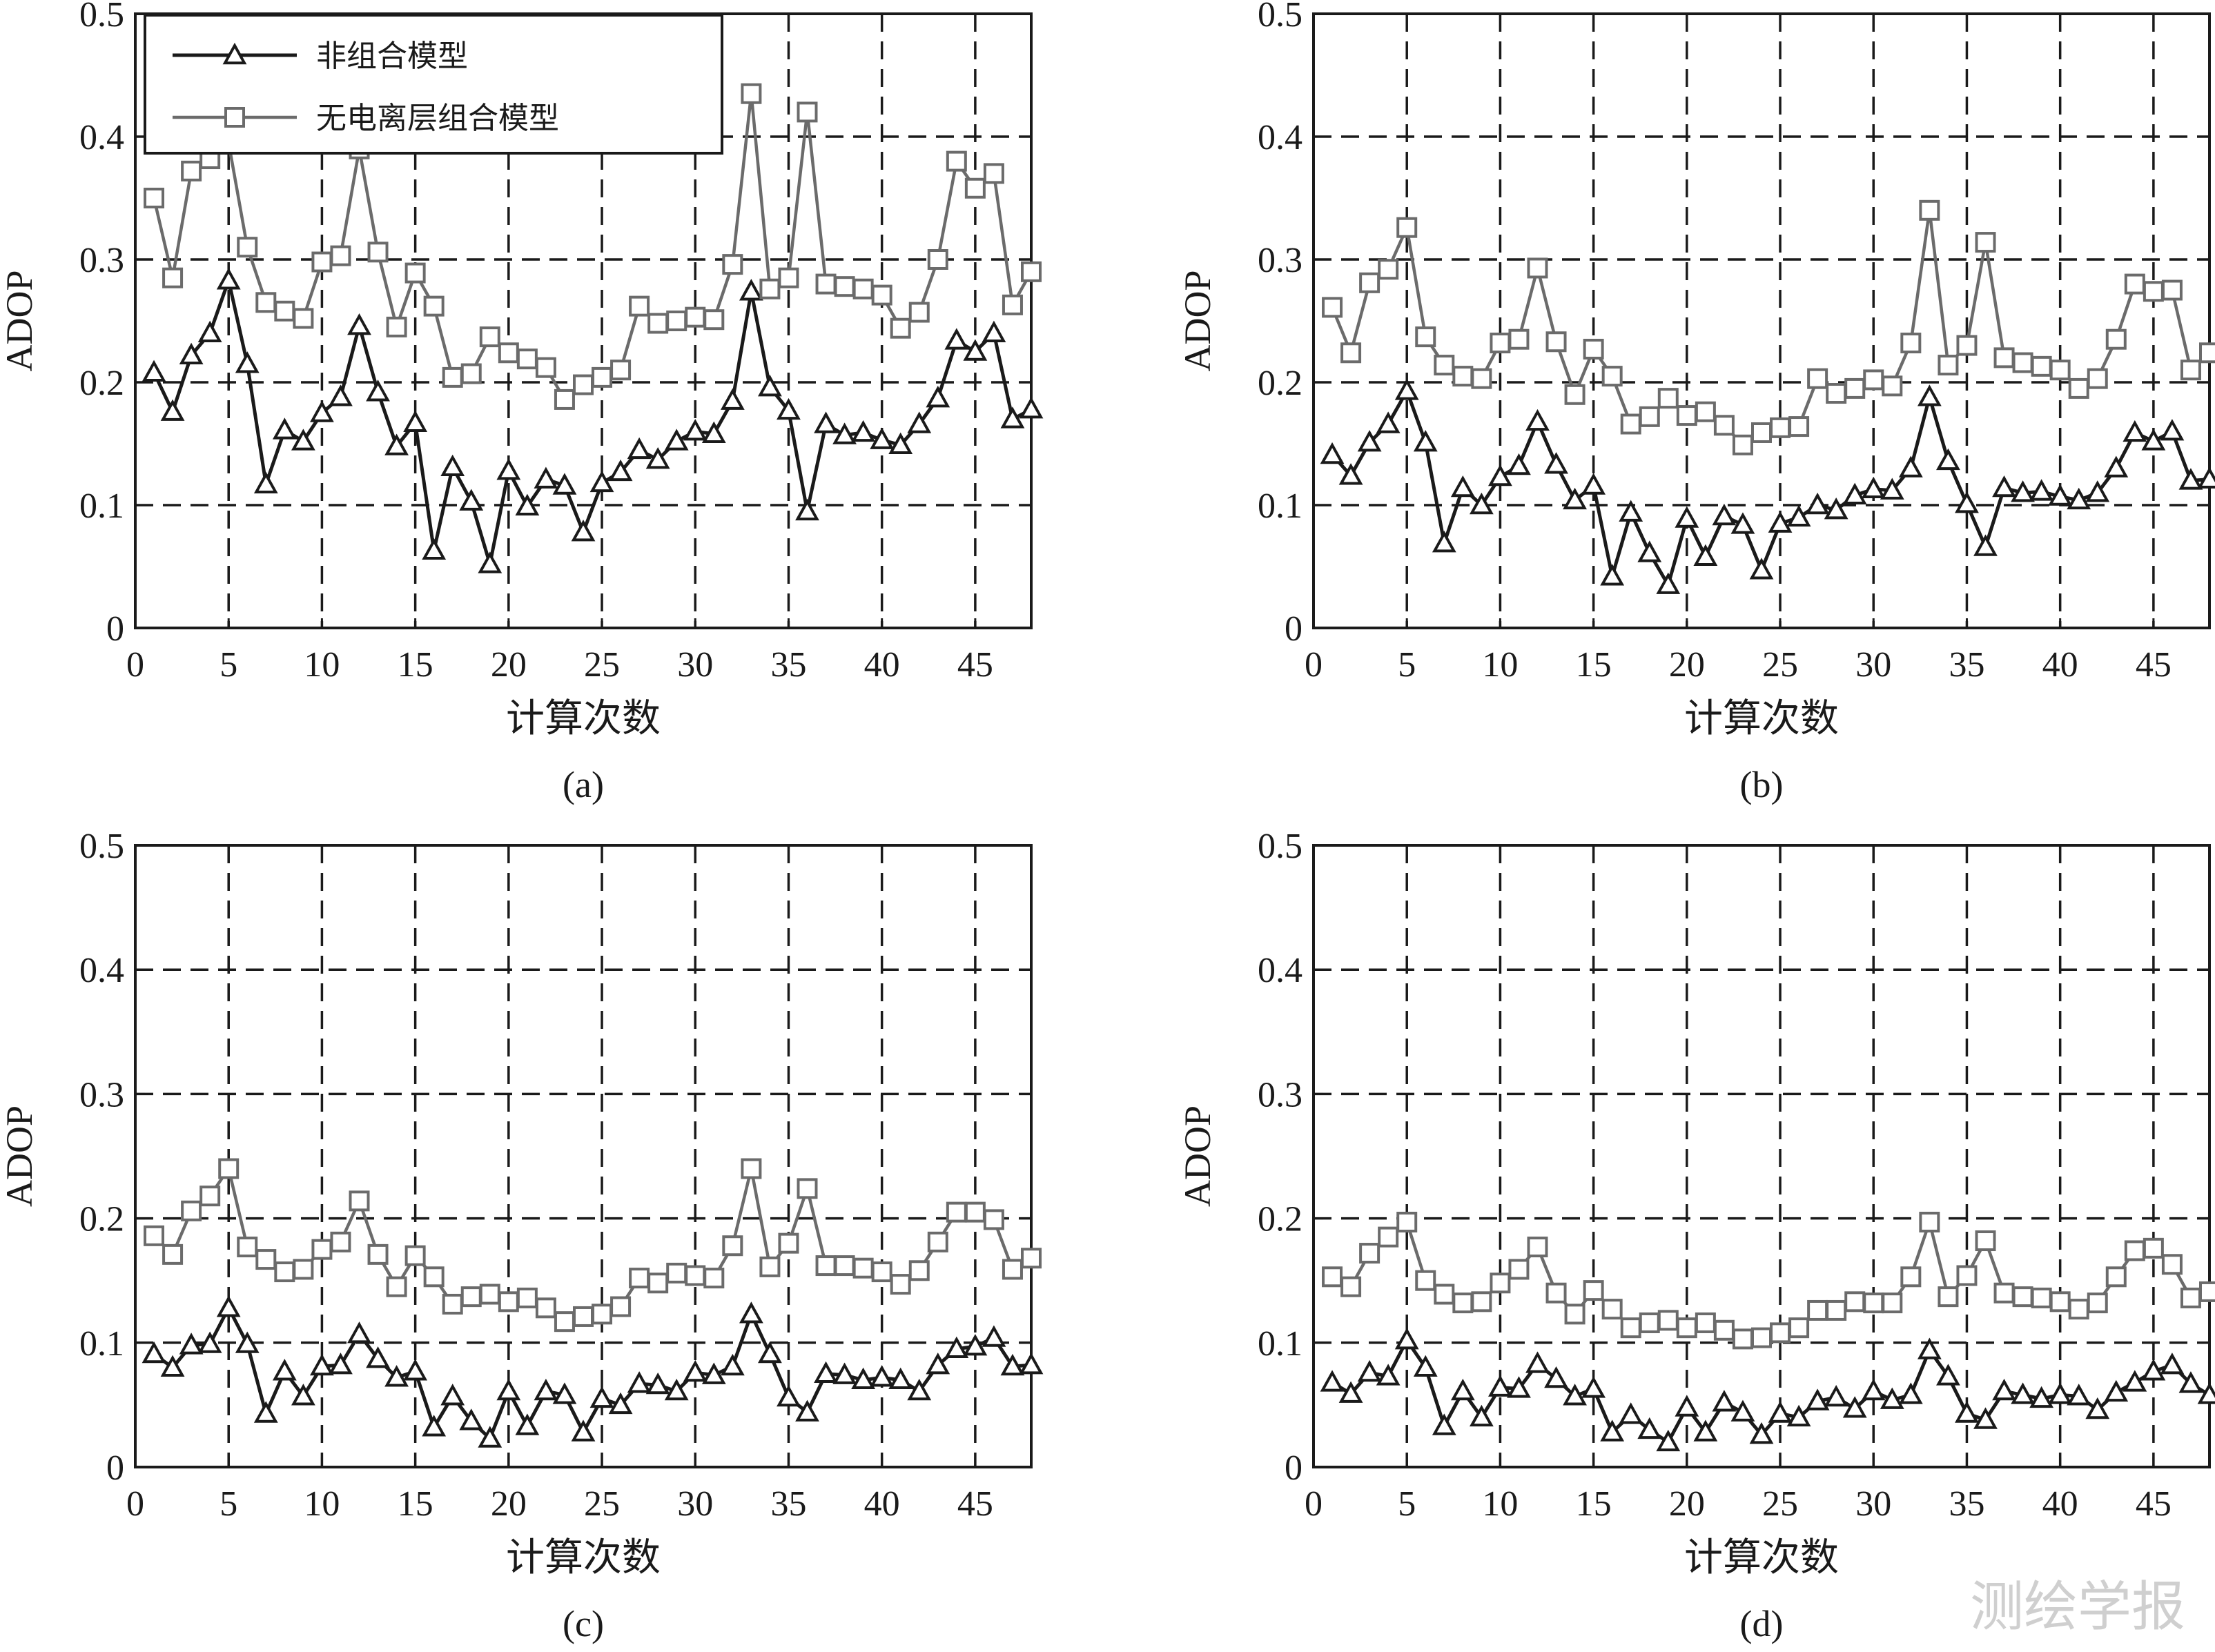 This screenshot has width=2215, height=1652. I want to click on y-tick-label: 0.3, so click(101, 1094).